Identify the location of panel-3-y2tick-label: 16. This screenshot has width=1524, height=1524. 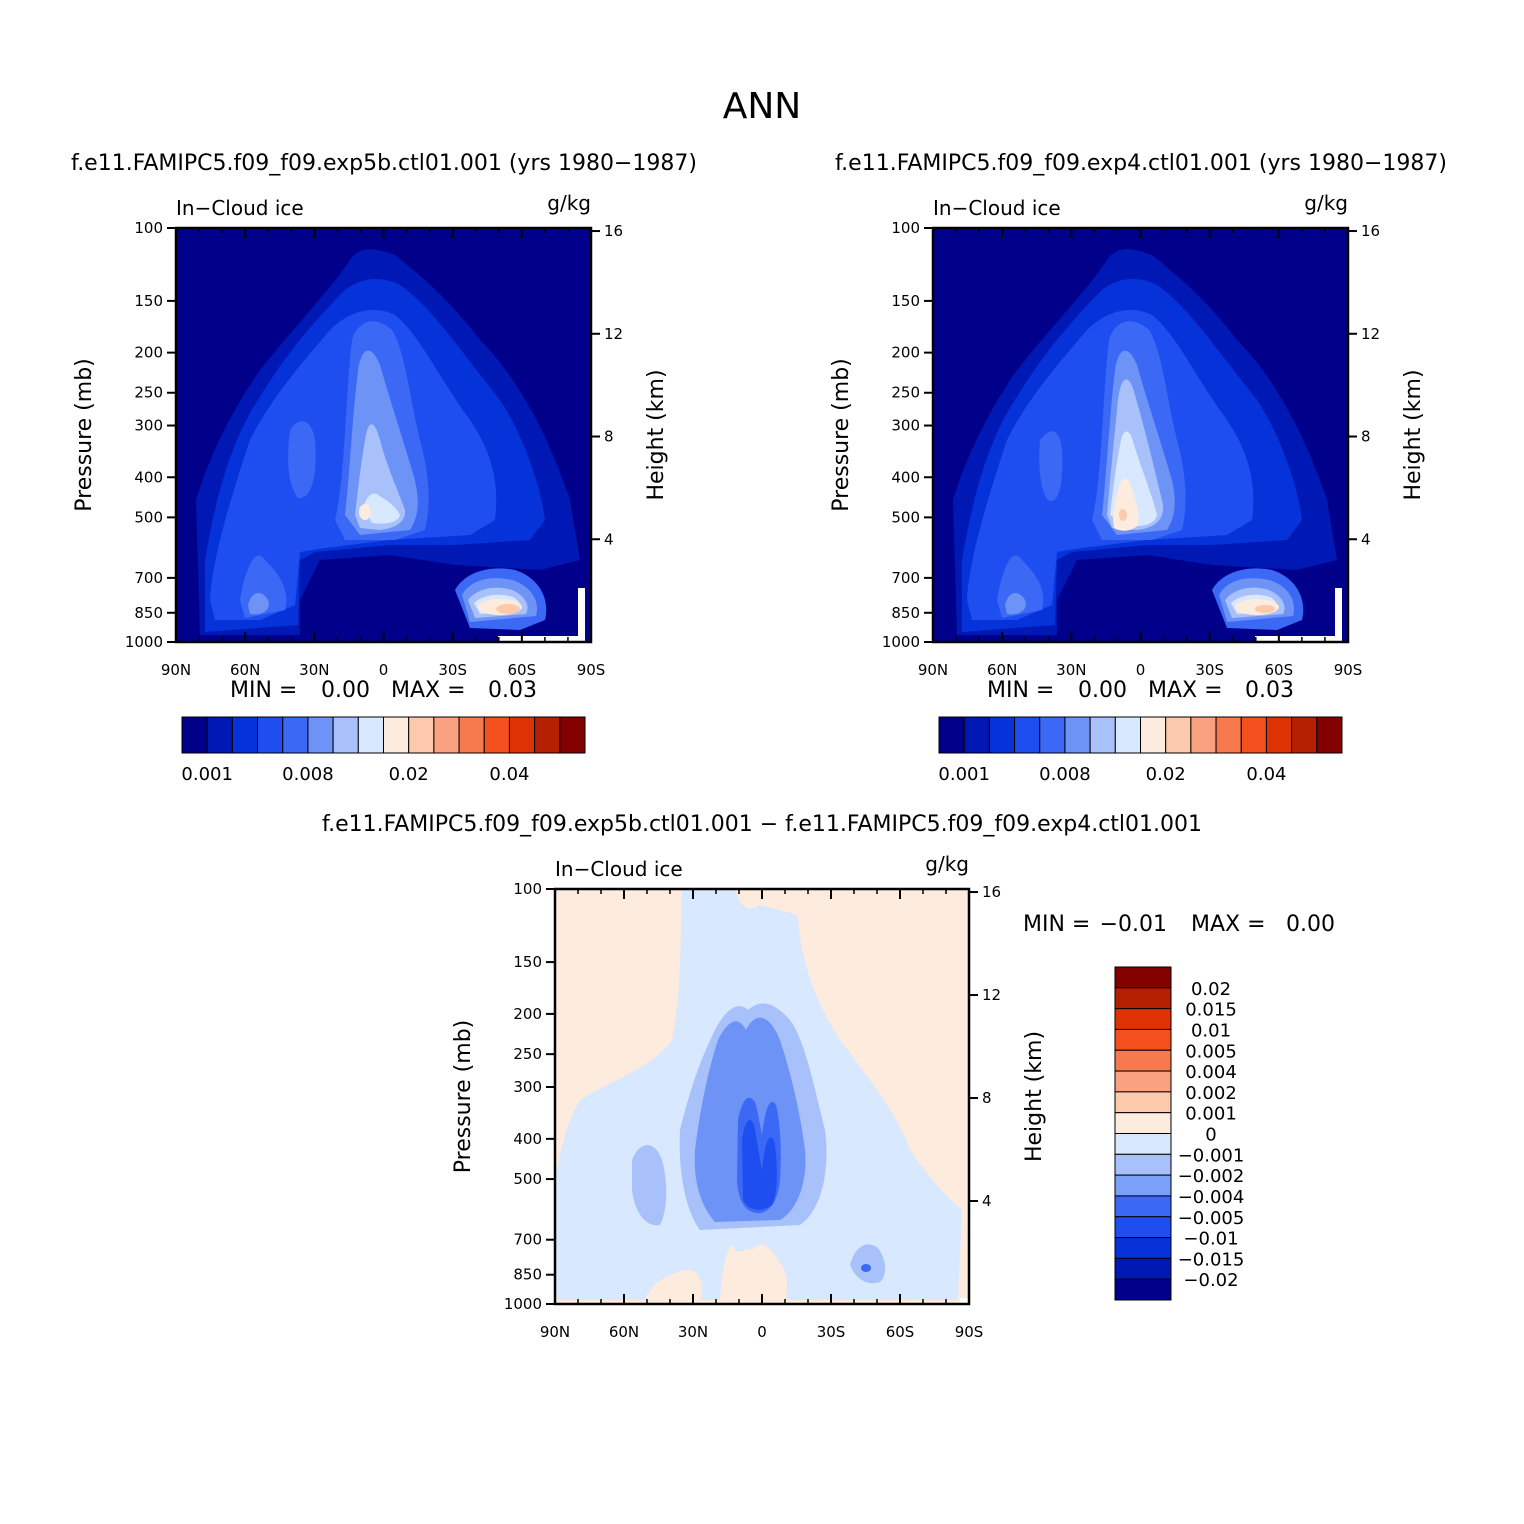
(991, 892).